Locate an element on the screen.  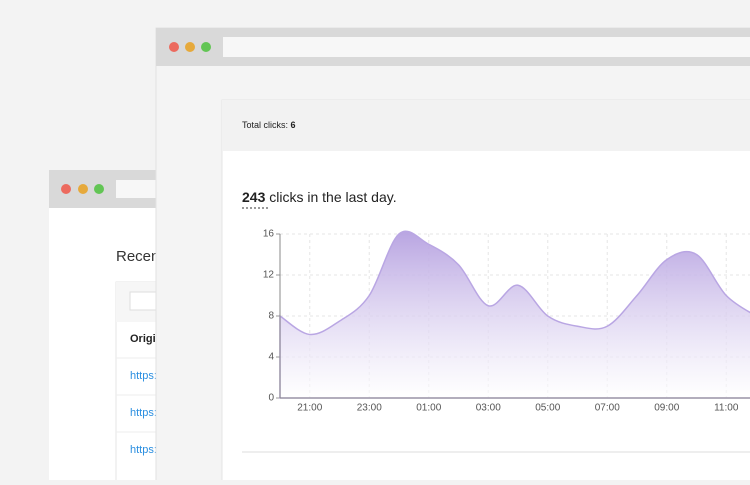
card-header is located at coordinates (486, 125).